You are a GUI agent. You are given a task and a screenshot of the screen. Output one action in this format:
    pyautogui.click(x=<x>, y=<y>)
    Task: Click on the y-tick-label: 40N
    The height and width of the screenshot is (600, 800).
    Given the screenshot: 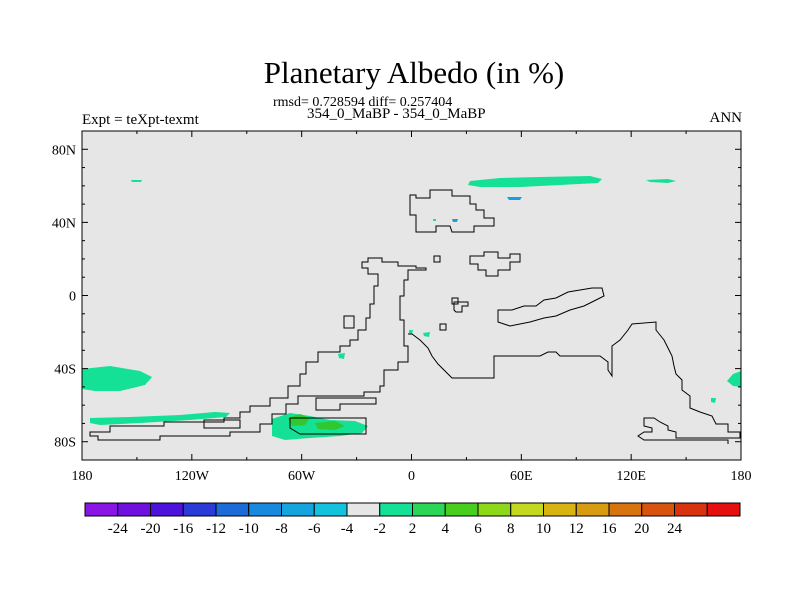 What is the action you would take?
    pyautogui.click(x=64, y=223)
    